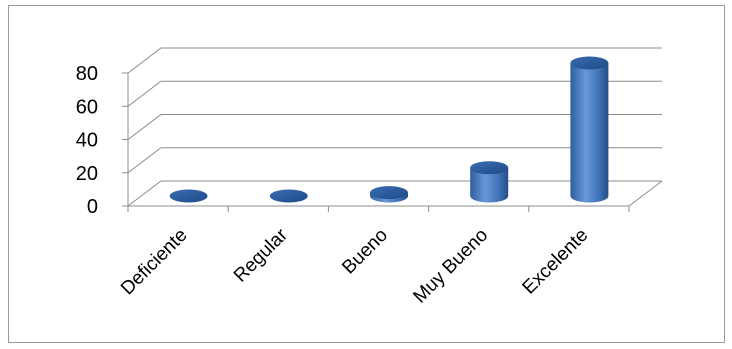 This screenshot has height=349, width=732. I want to click on y-tick-label: 80, so click(87, 74).